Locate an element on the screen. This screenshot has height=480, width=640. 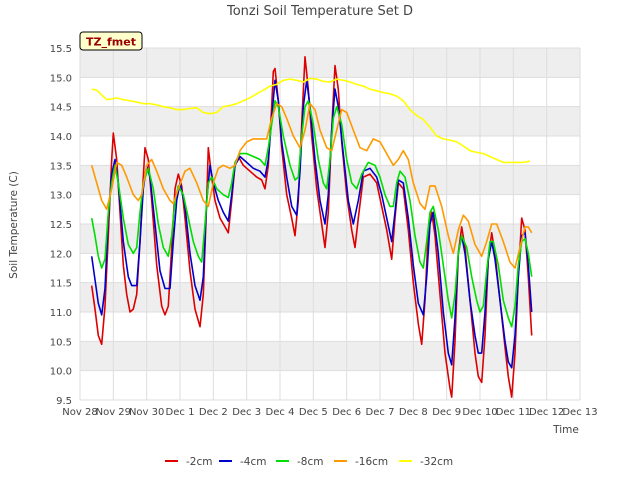
badge-box is located at coordinates (111, 41).